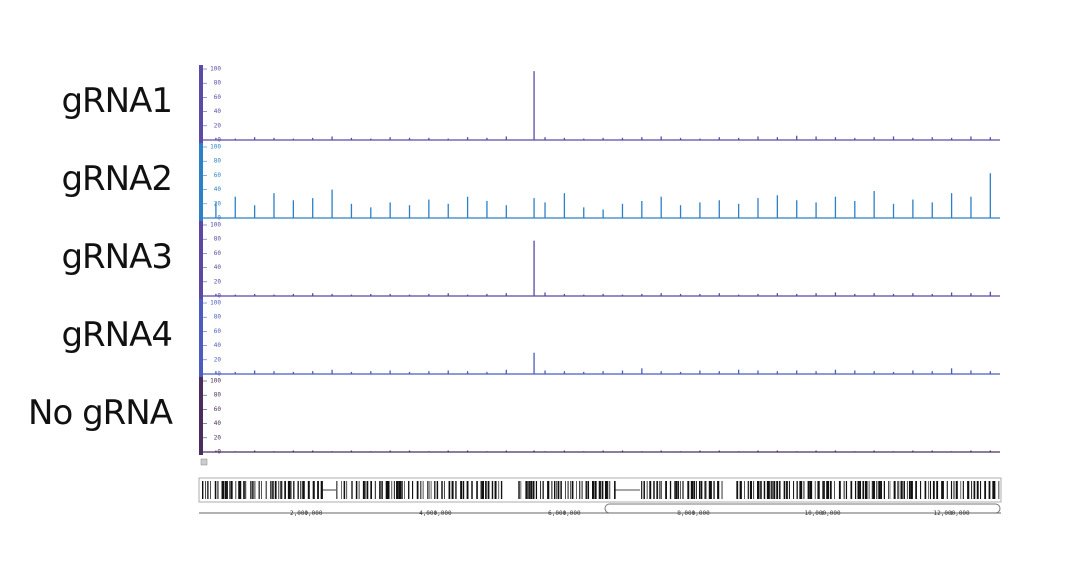 This screenshot has height=584, width=1080. I want to click on track, so click(201, 182).